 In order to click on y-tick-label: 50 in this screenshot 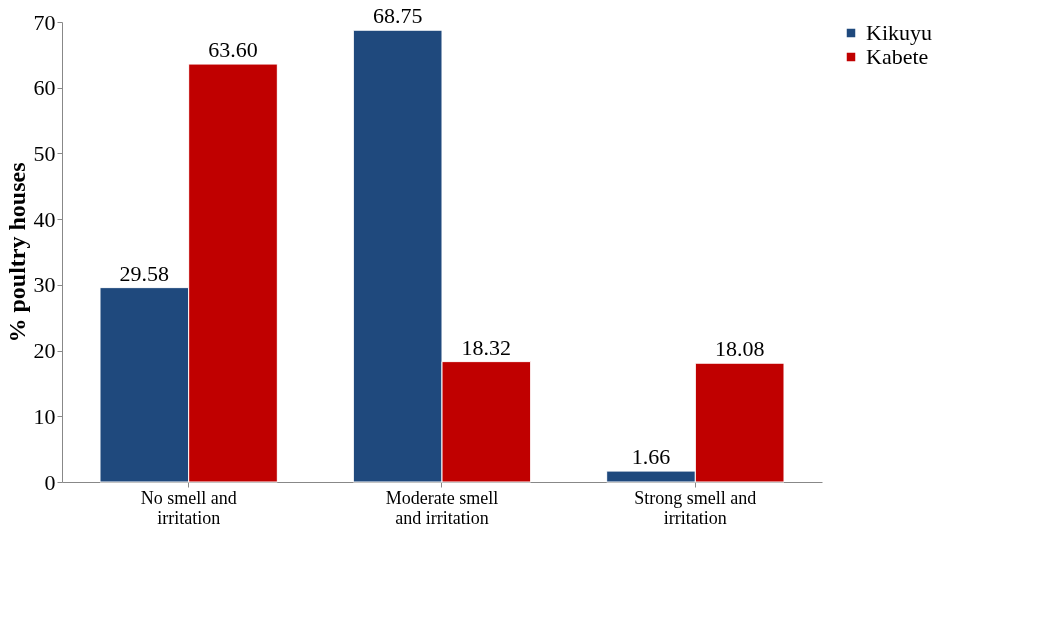, I will do `click(44, 153)`.